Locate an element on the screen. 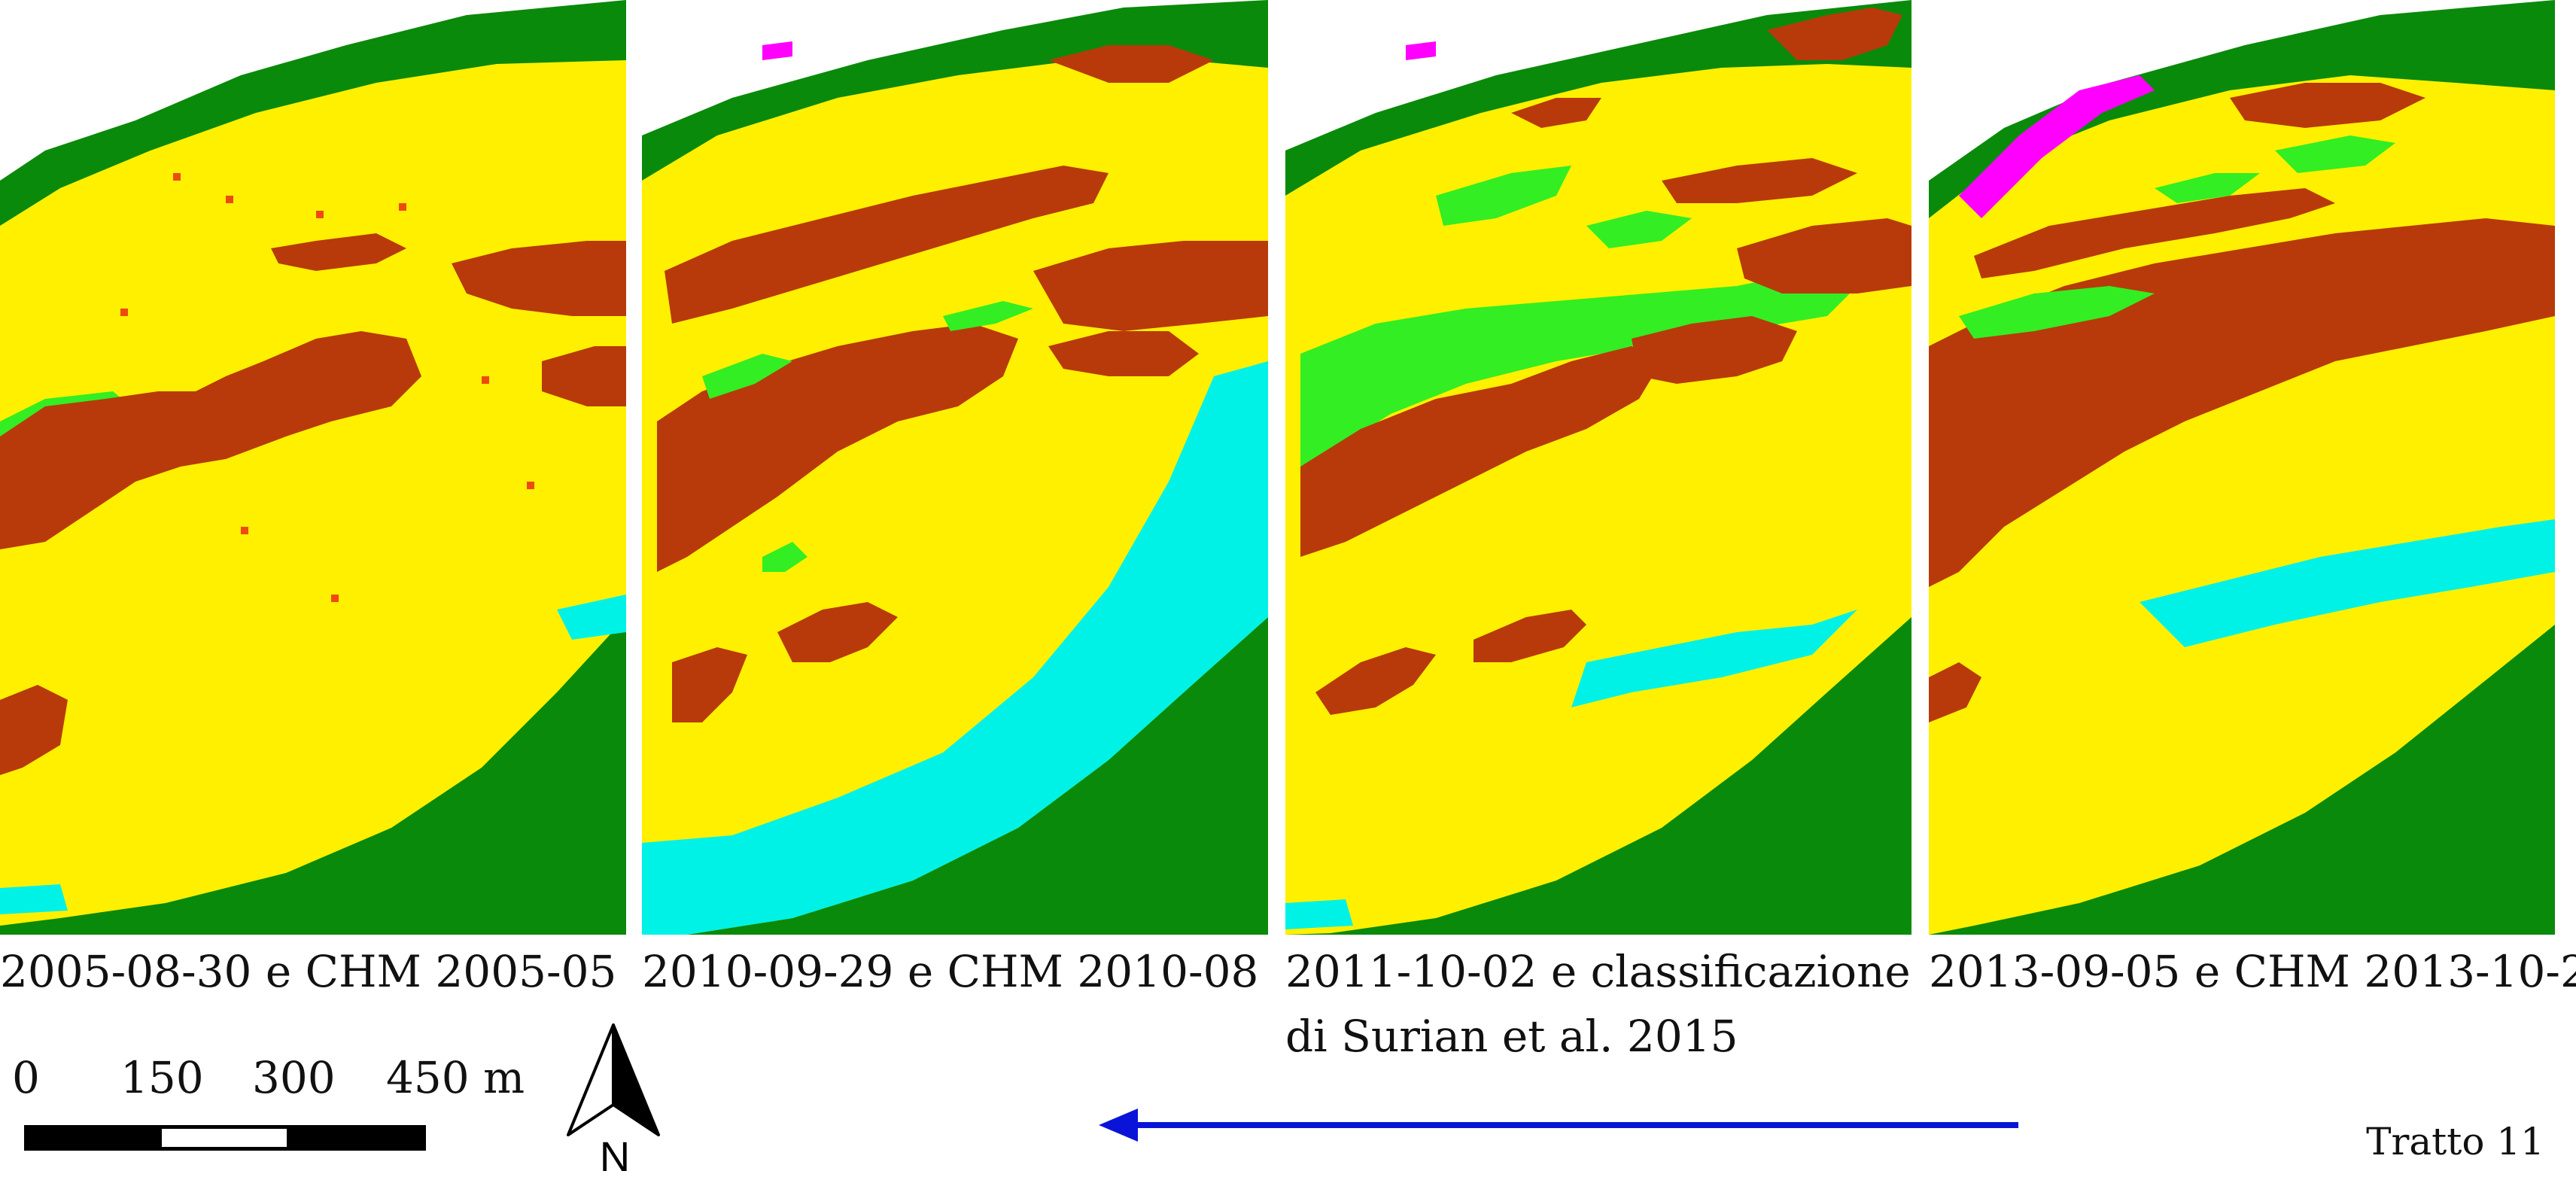 The width and height of the screenshot is (2576, 1177). scale-label-0: 0 is located at coordinates (26, 1077).